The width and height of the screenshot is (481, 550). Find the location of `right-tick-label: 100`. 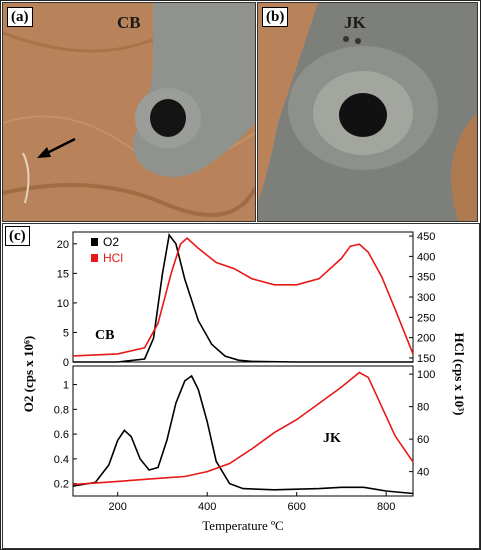

right-tick-label: 100 is located at coordinates (426, 375).